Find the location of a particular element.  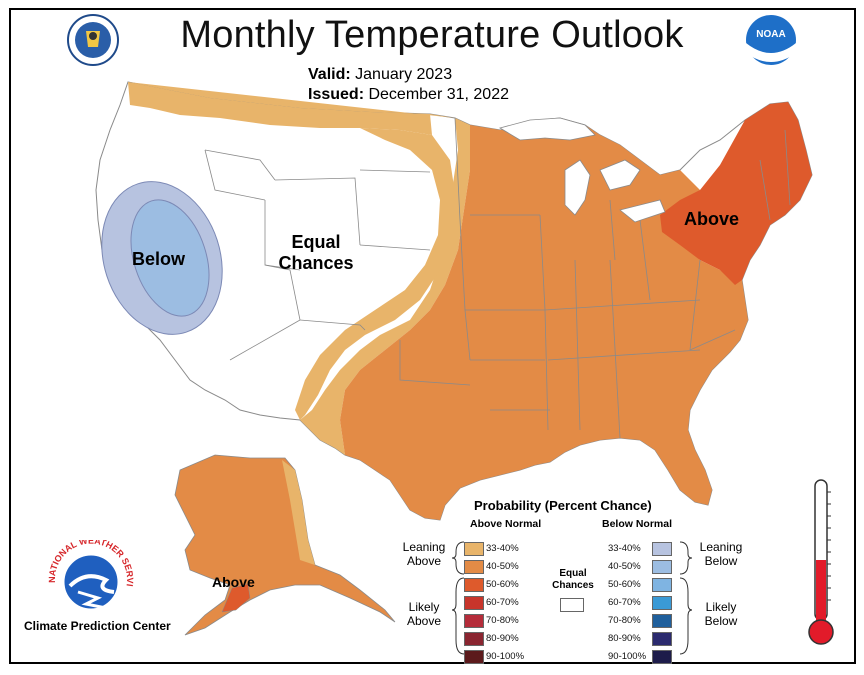

equal-chances-swatch is located at coordinates (572, 605).